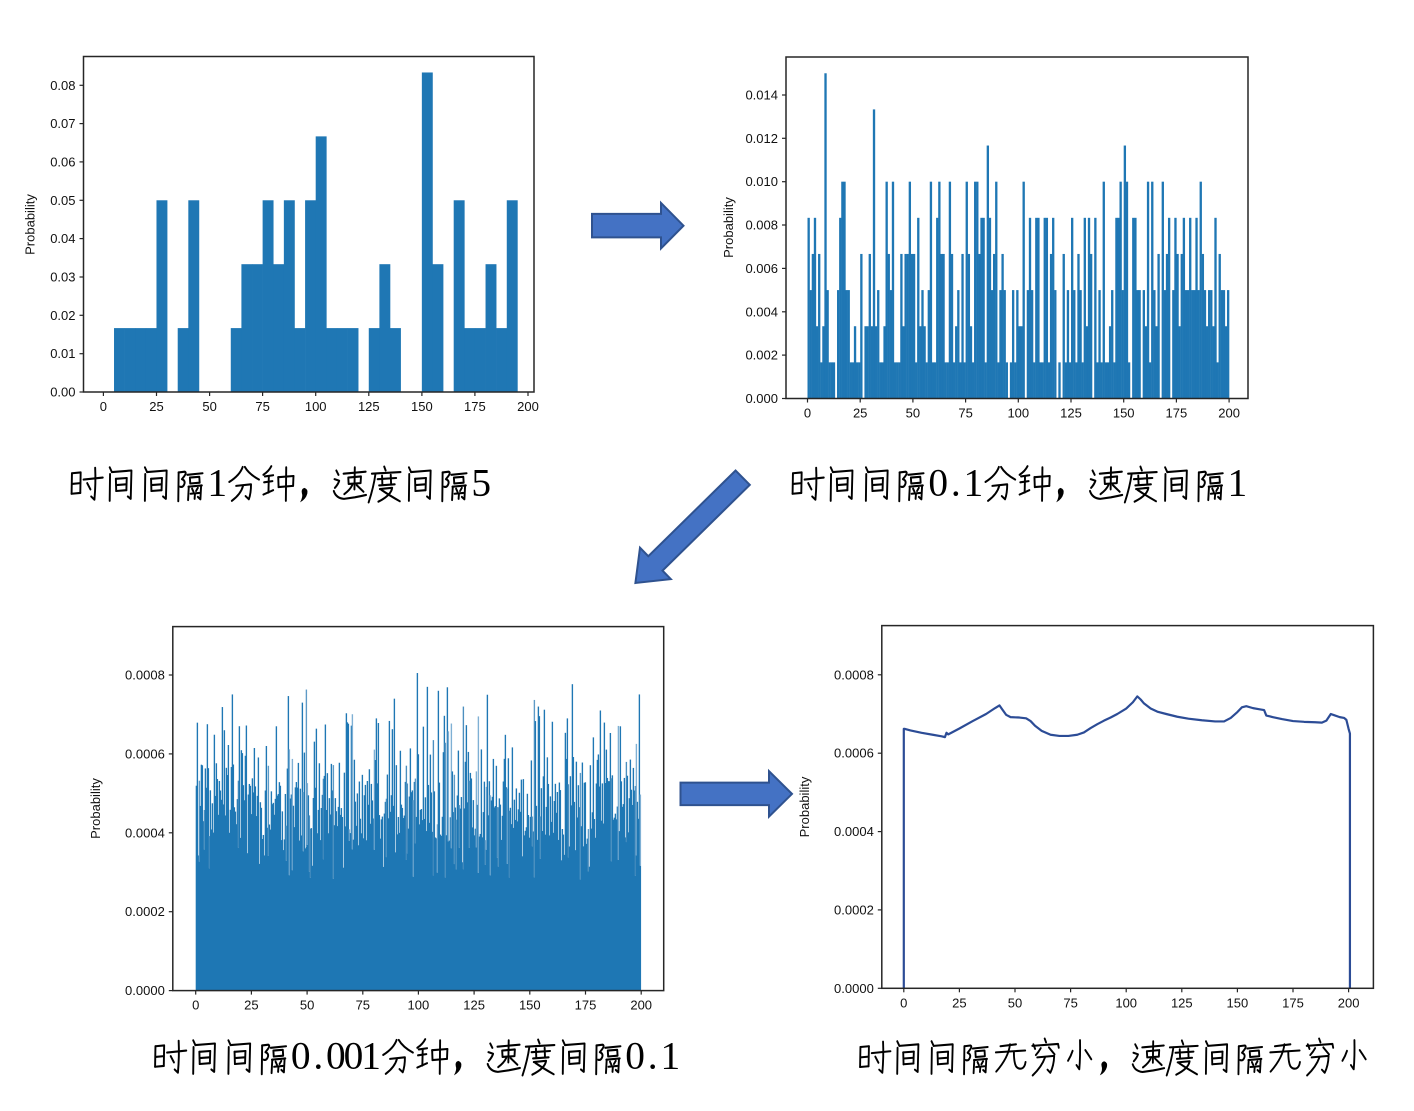  What do you see at coordinates (761, 225) in the screenshot?
I see `svg-text: 0.008` at bounding box center [761, 225].